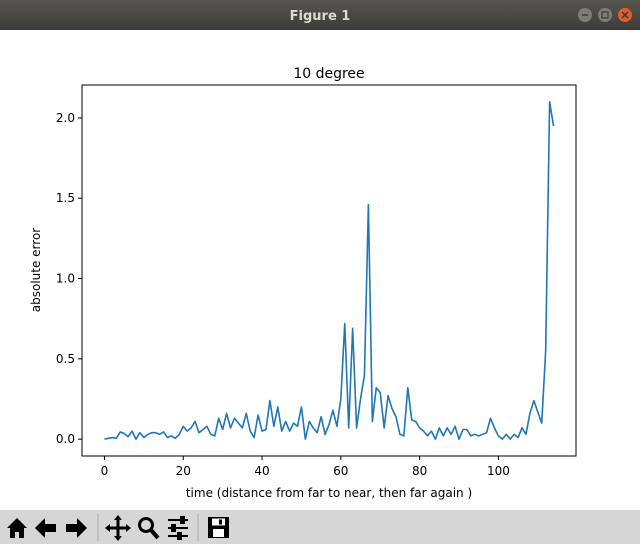 The height and width of the screenshot is (544, 640). I want to click on configure-button, so click(178, 528).